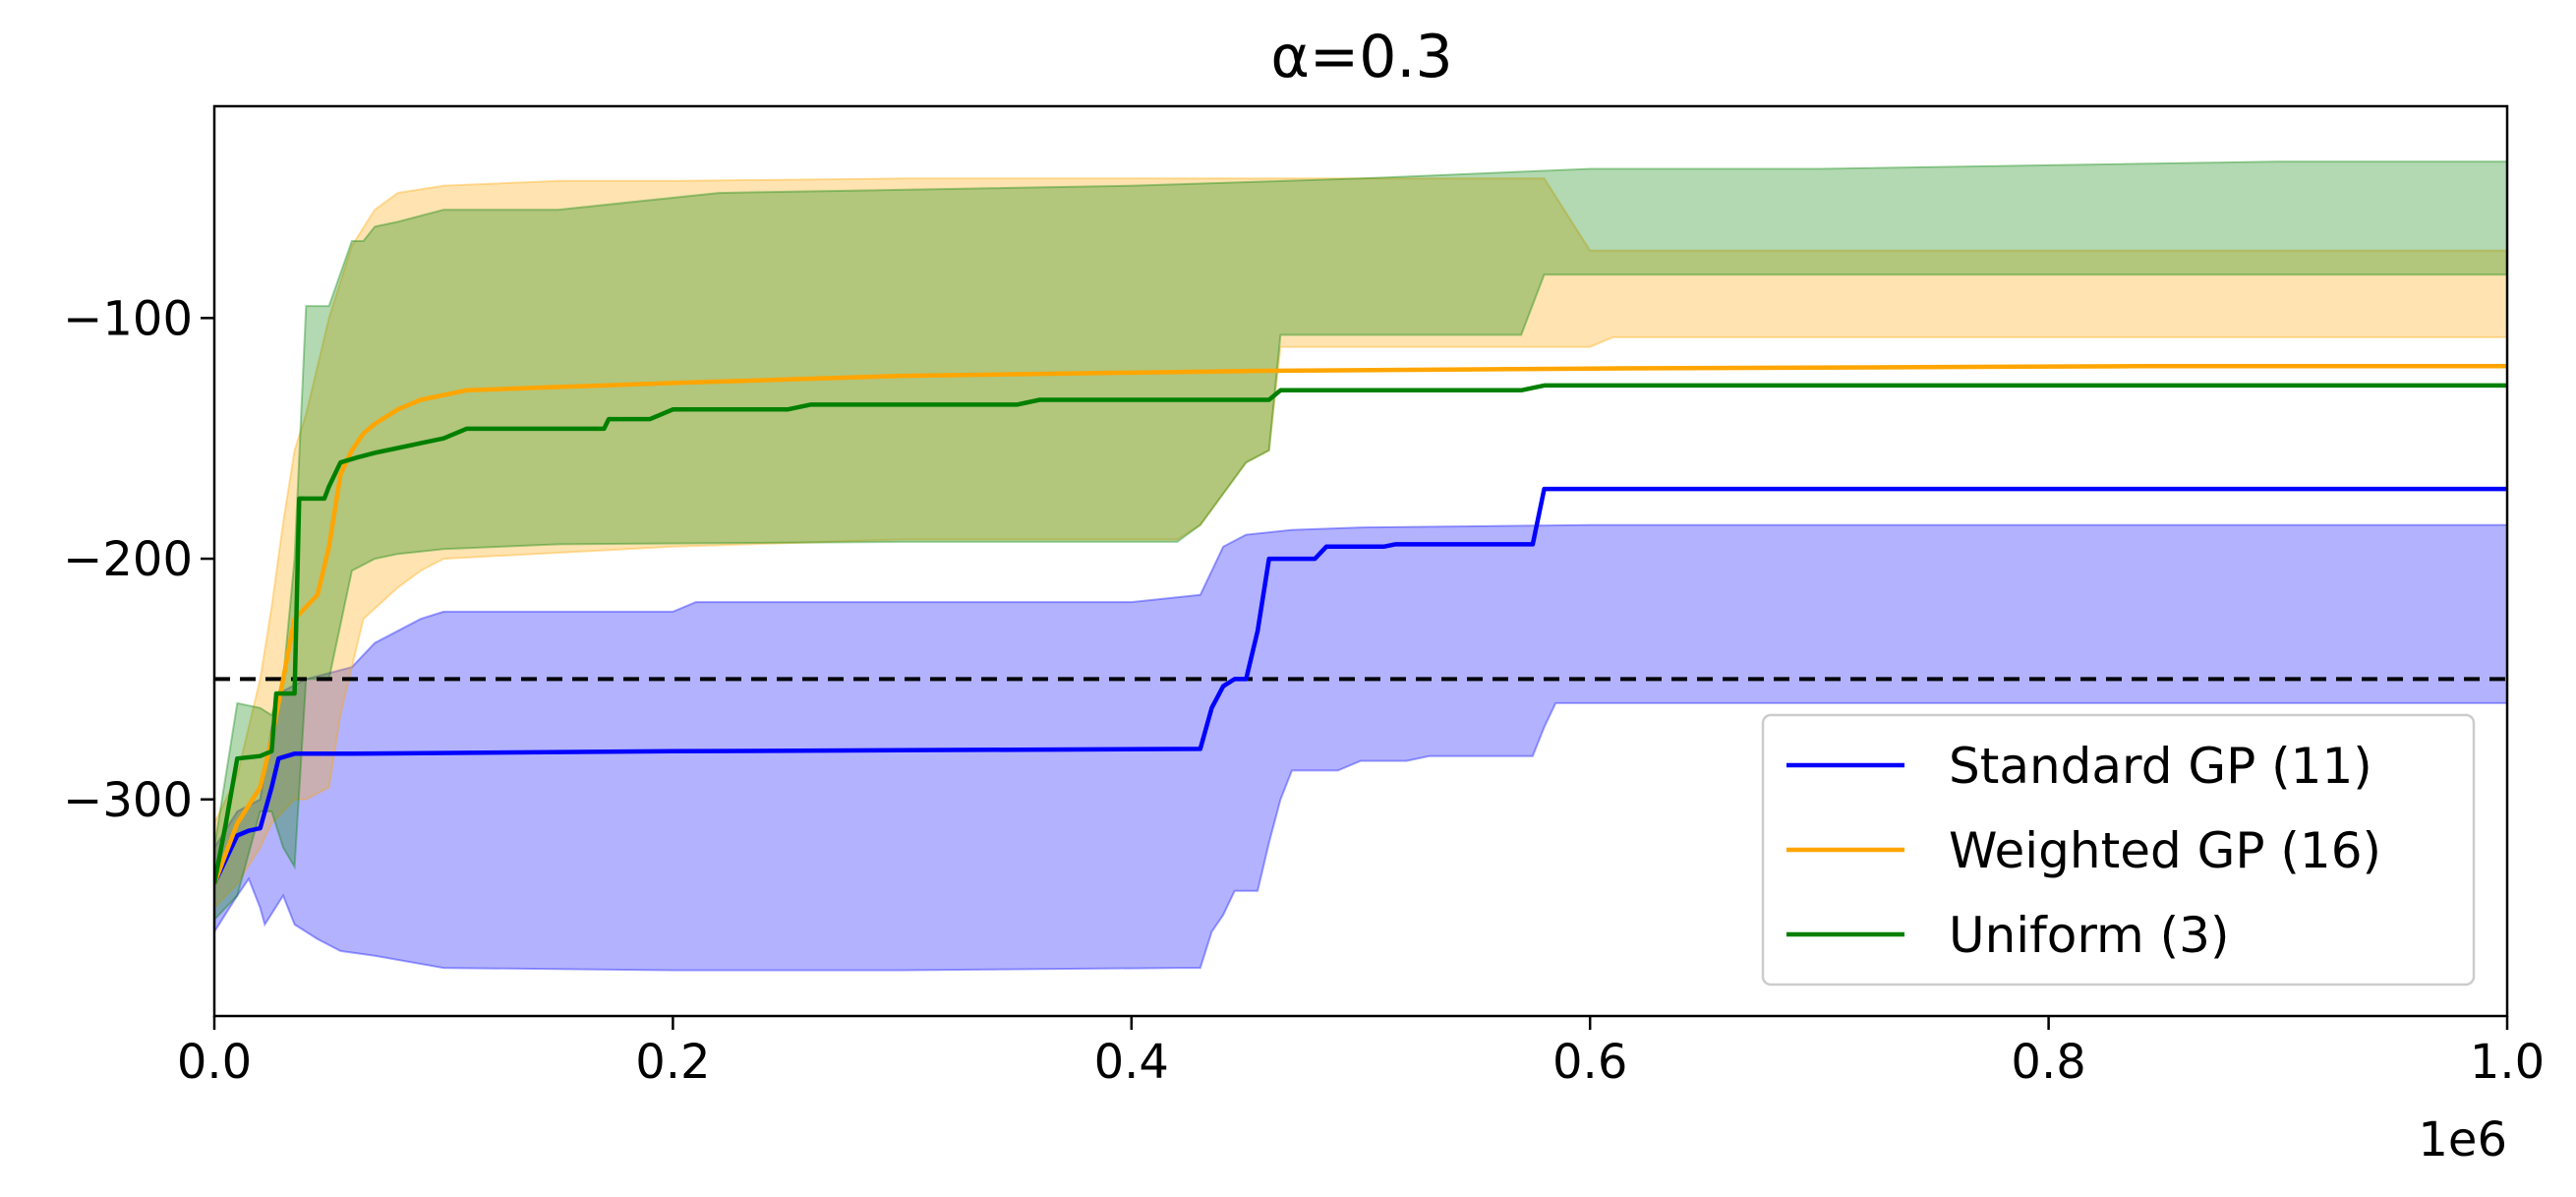  Describe the element at coordinates (2507, 1062) in the screenshot. I see `x-tick-label: 1.0` at that location.